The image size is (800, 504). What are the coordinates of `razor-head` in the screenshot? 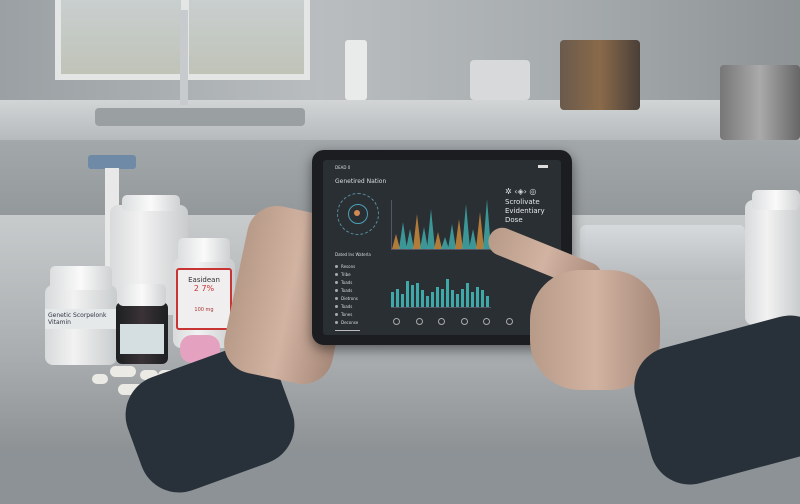 It's located at (112, 162).